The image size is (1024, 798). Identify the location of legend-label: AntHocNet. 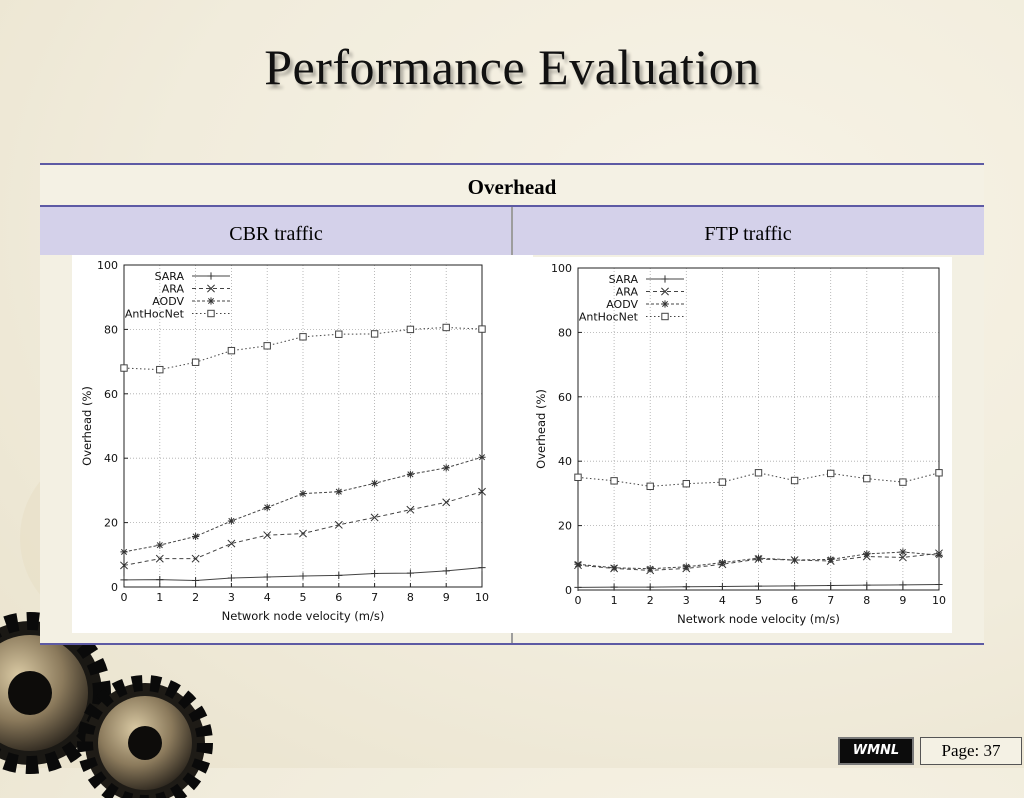
(609, 317).